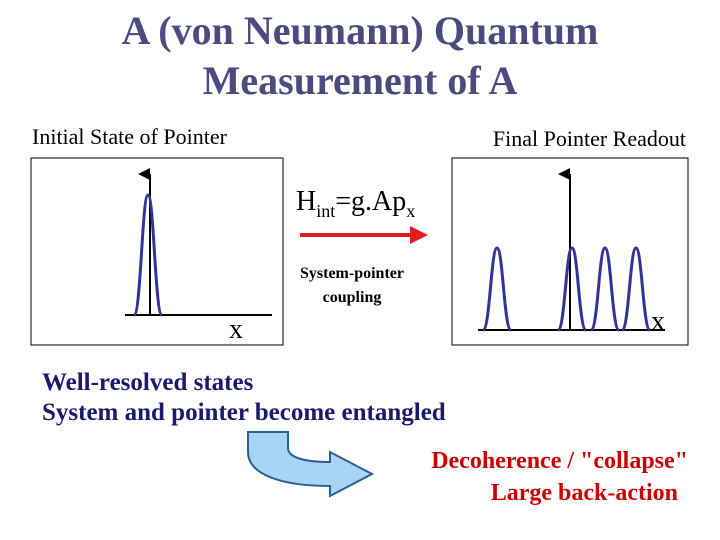 This screenshot has width=720, height=540. I want to click on note: System and pointer become entangled, so click(244, 412).